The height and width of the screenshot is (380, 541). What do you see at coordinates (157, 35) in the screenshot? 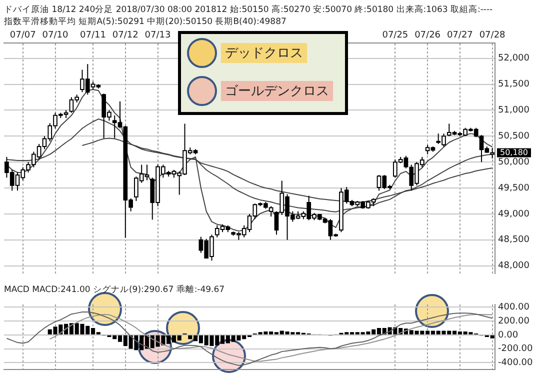
I see `x-tick-label: 07/13` at bounding box center [157, 35].